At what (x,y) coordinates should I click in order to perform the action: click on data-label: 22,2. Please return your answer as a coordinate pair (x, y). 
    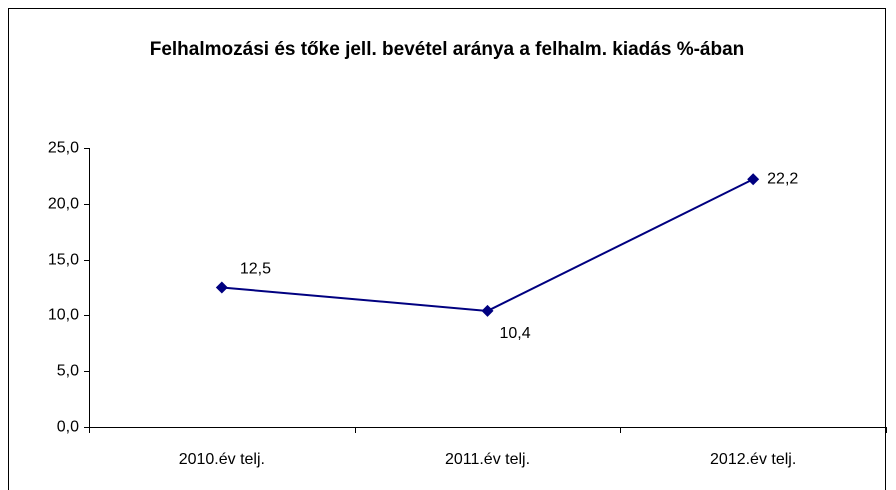
    Looking at the image, I should click on (782, 178).